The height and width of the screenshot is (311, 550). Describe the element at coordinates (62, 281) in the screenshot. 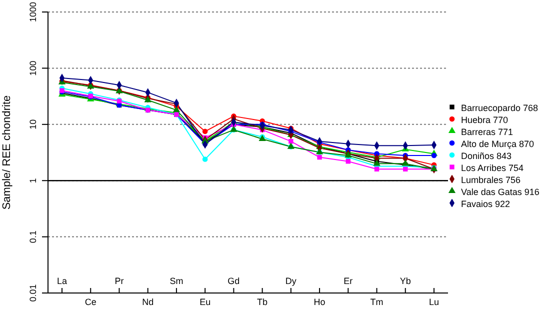

I see `x-tick-label: La` at that location.